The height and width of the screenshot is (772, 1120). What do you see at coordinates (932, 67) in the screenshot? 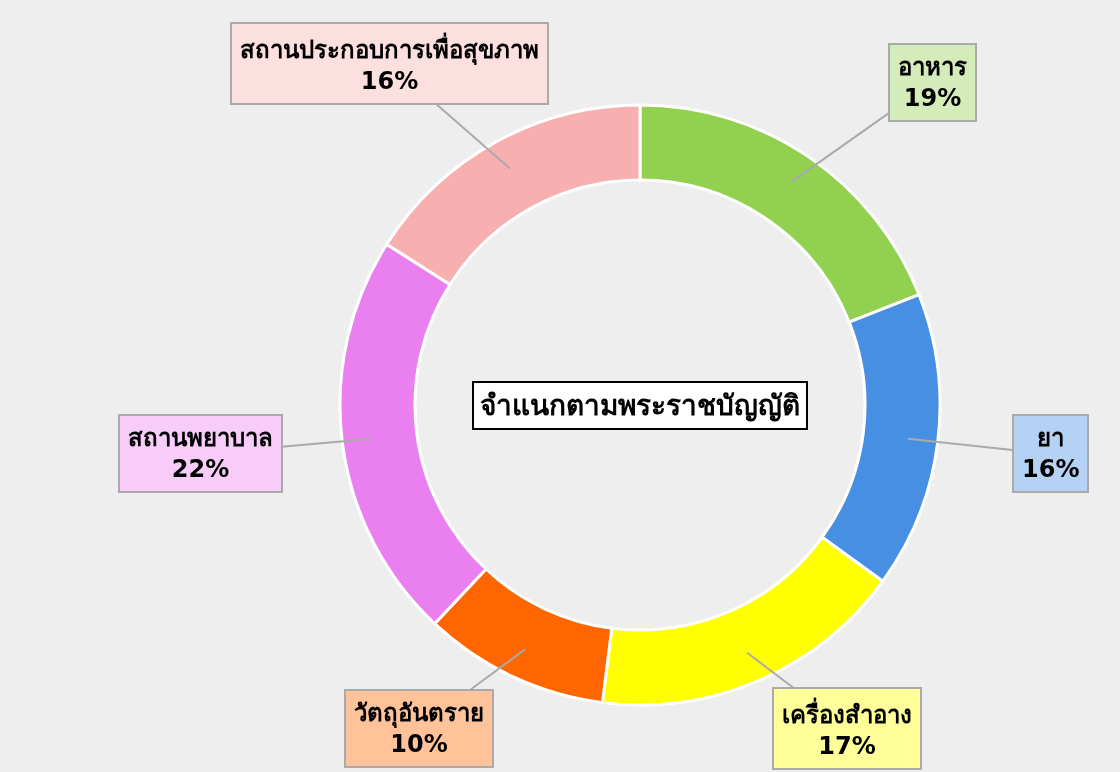
I see `slice-label: อาหาร` at bounding box center [932, 67].